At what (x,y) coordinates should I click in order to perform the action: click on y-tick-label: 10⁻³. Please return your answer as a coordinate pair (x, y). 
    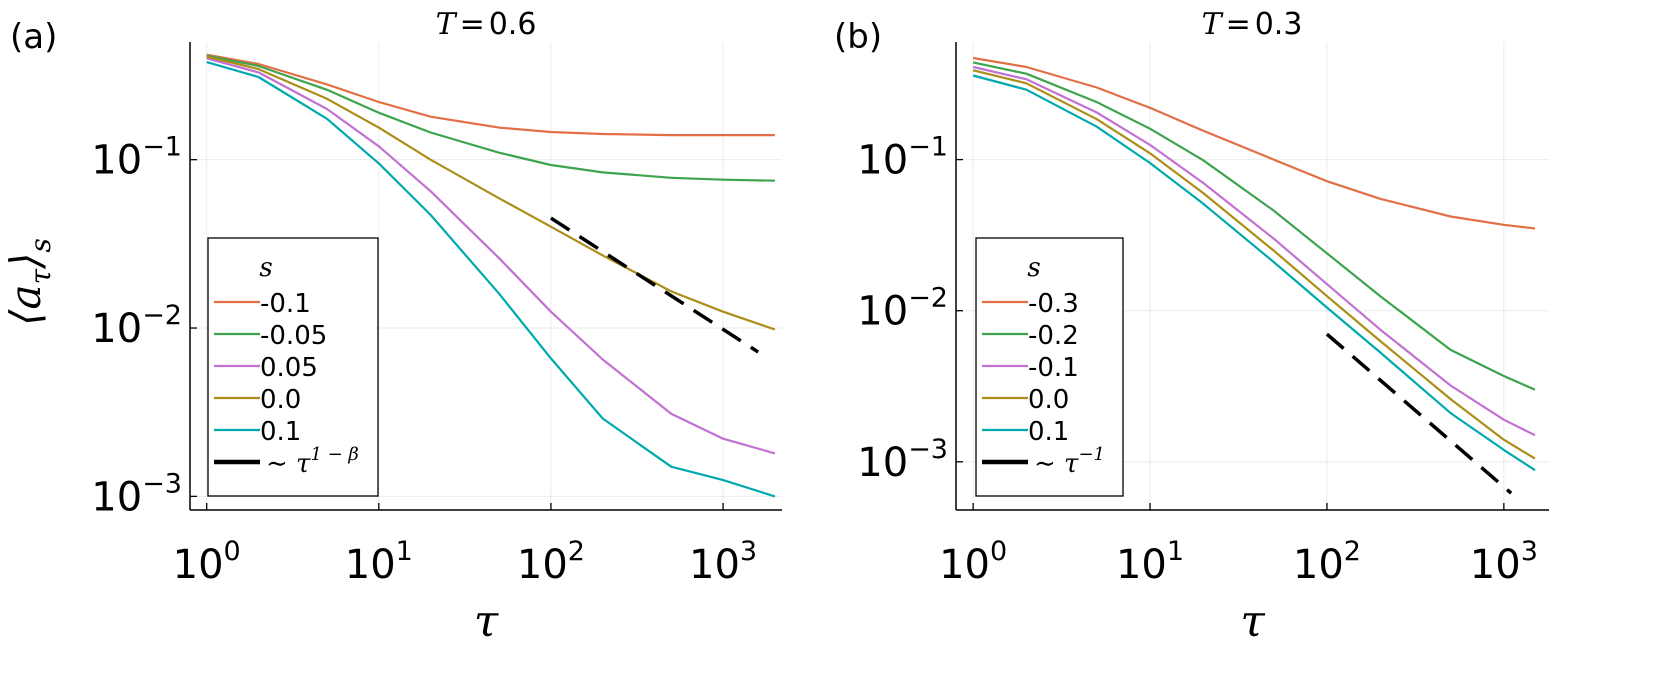
    Looking at the image, I should click on (902, 460).